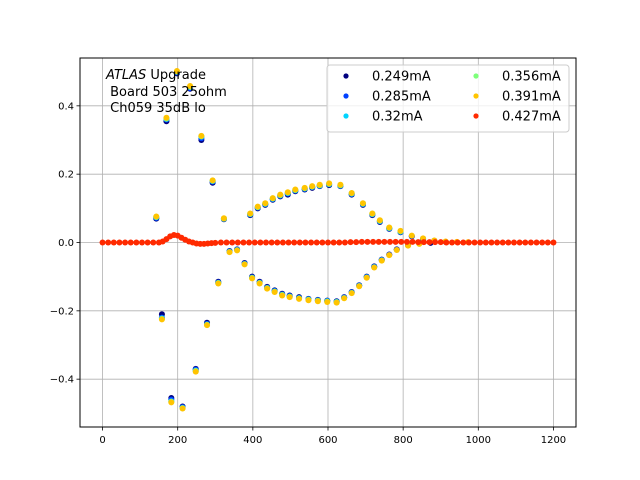 The width and height of the screenshot is (640, 480). I want to click on legend-label: 0.285mA, so click(401, 97).